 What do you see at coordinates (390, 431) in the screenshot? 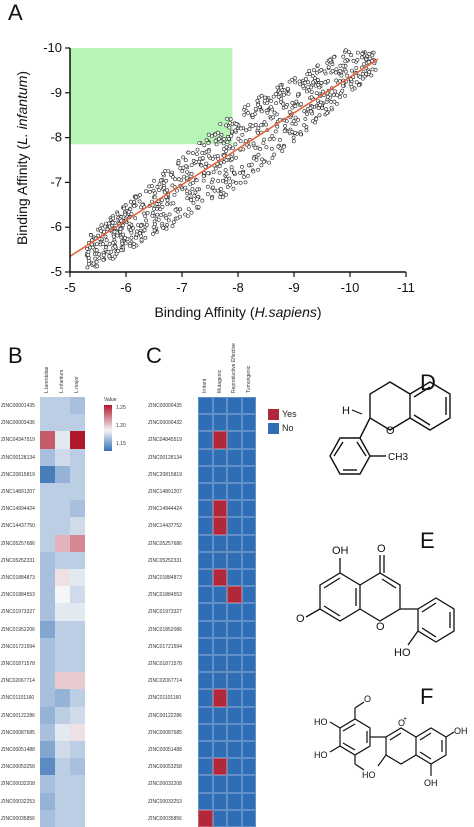
I see `struct-d-o: O` at bounding box center [390, 431].